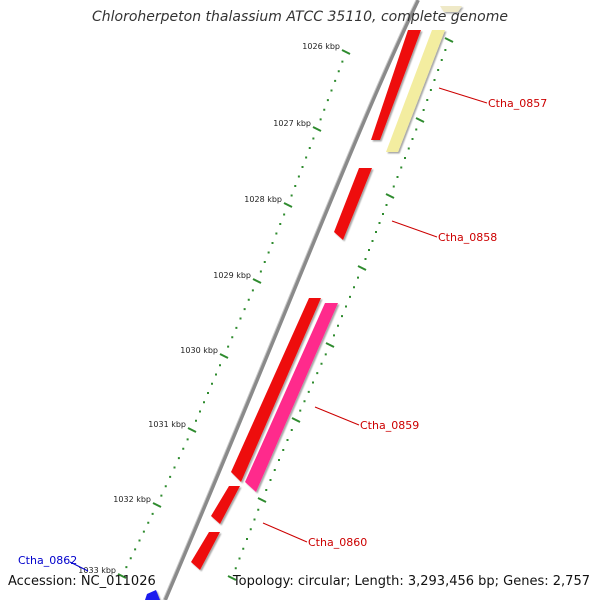 The width and height of the screenshot is (600, 604). What do you see at coordinates (263, 199) in the screenshot?
I see `tick-label: 1028 kbp` at bounding box center [263, 199].